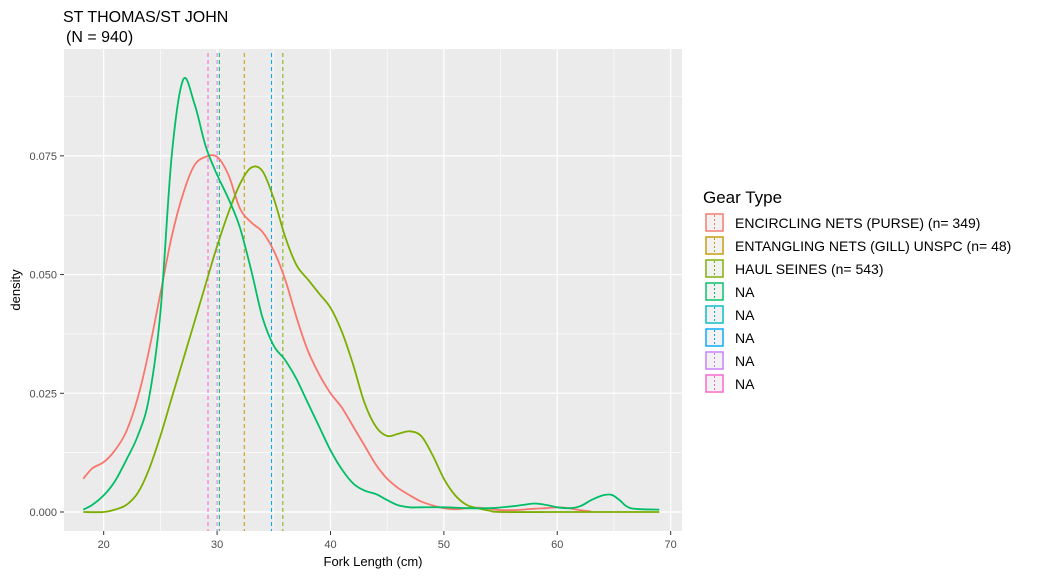 Image resolution: width=1056 pixels, height=576 pixels. Describe the element at coordinates (809, 269) in the screenshot. I see `legend-label: HAUL SEINES (n= 543)` at that location.